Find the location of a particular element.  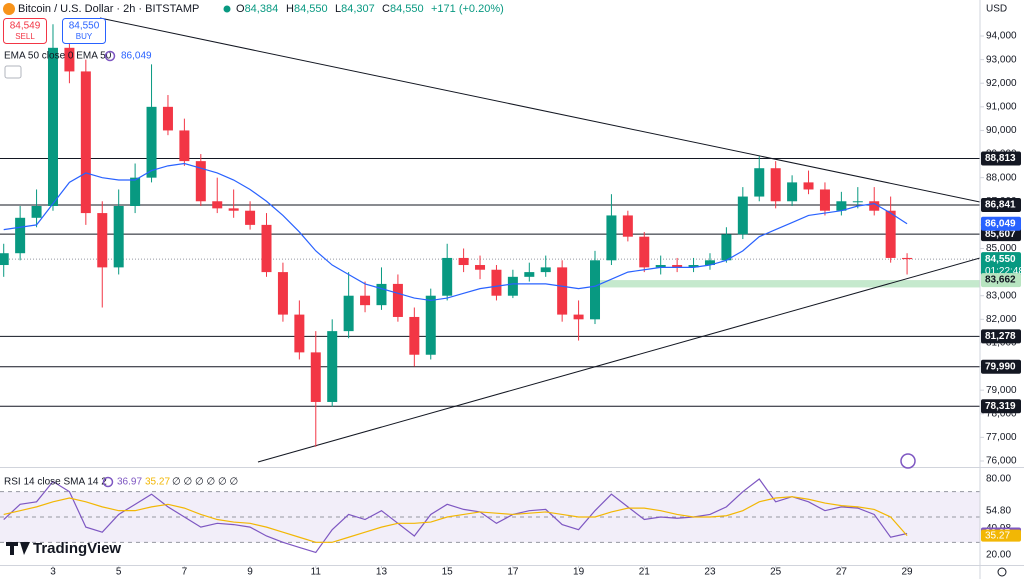

price-label: 78,319 is located at coordinates (1000, 406).